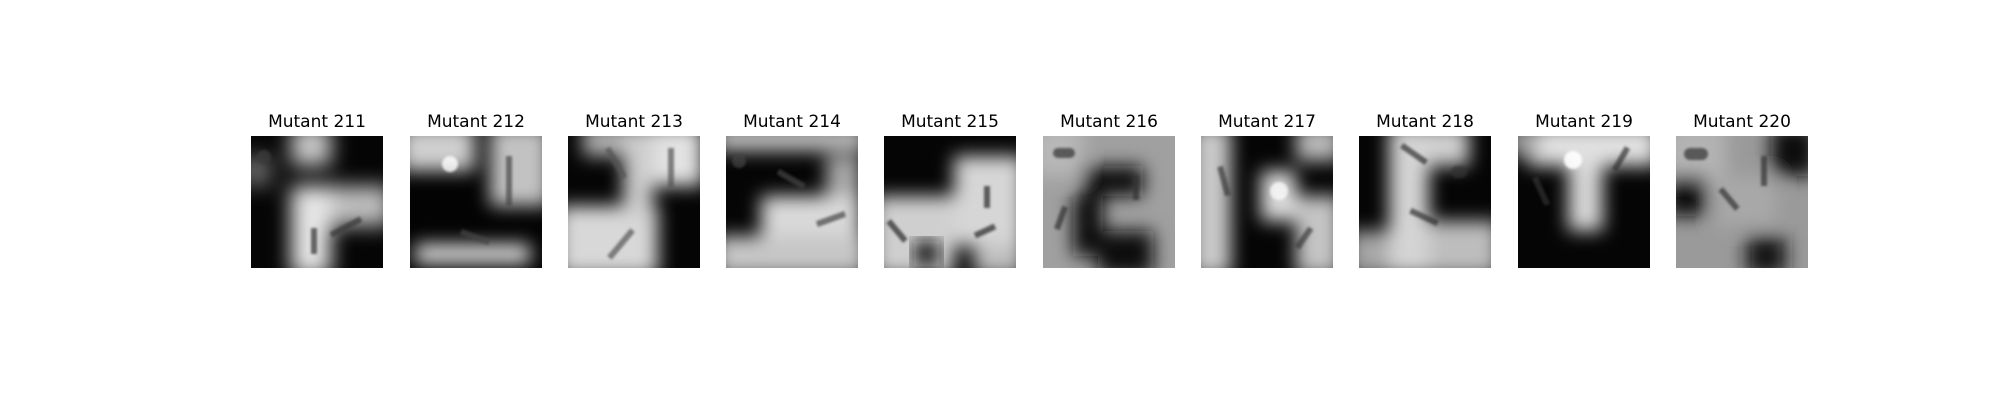 Image resolution: width=2000 pixels, height=400 pixels. I want to click on panel-mutant-217: Mutant 217, so click(1267, 190).